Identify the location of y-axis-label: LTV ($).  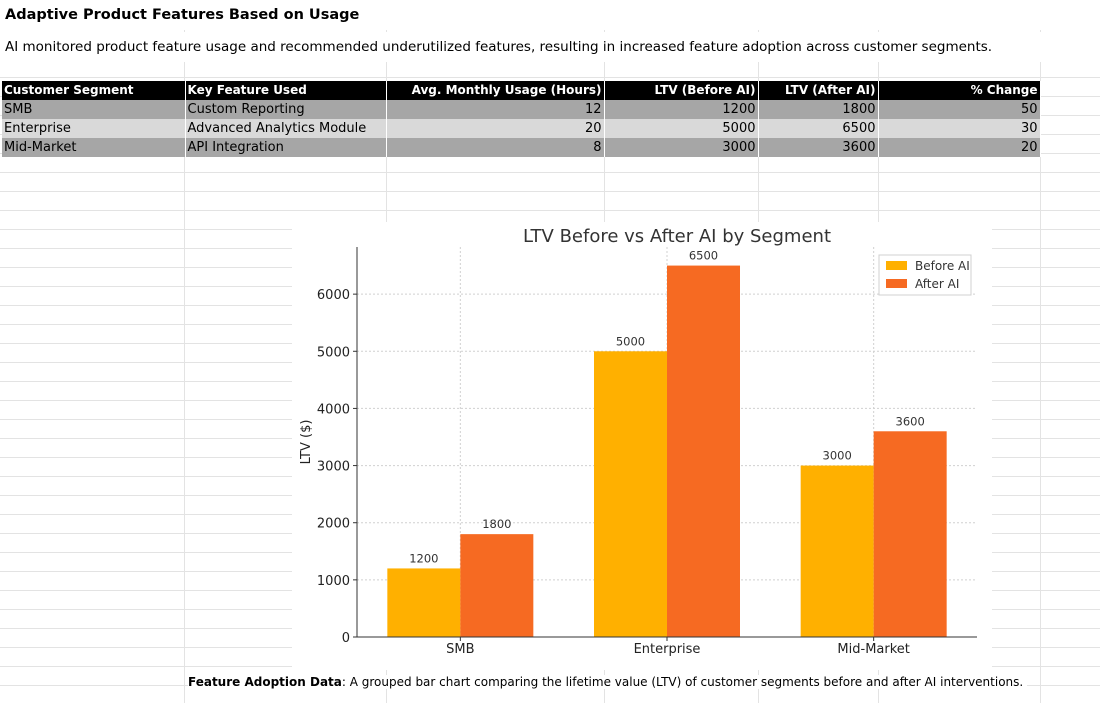
(306, 442).